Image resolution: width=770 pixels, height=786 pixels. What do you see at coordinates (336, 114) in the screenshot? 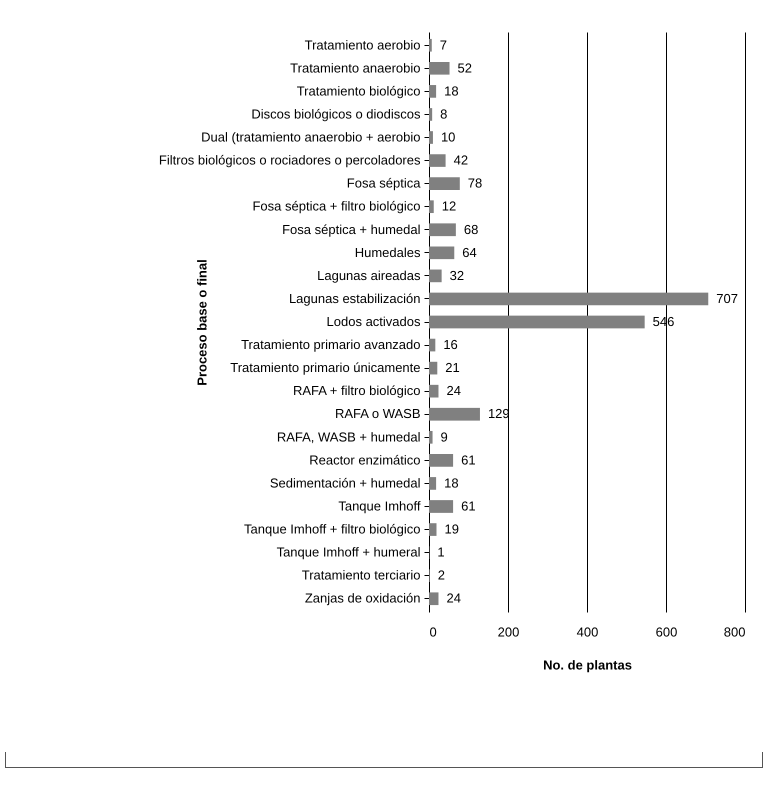
I see `y-tick-label: Discos biológicos o diodiscos` at bounding box center [336, 114].